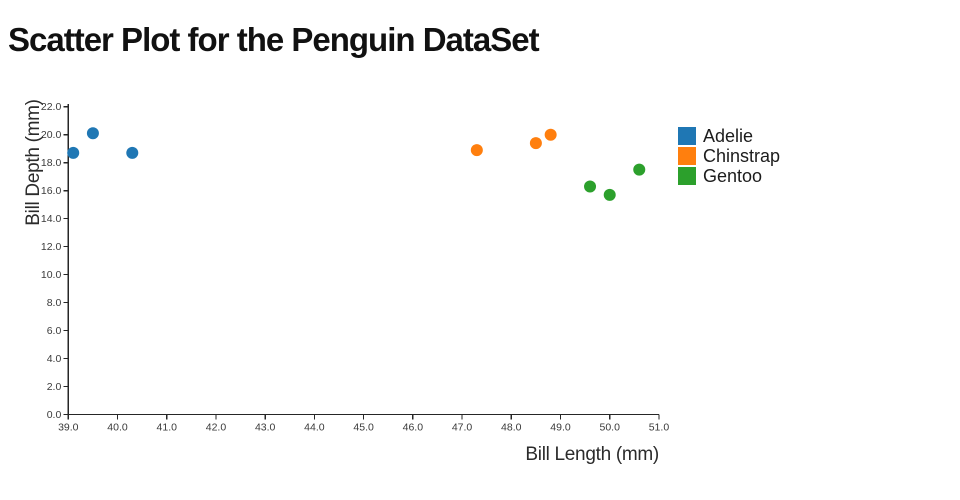  What do you see at coordinates (51, 163) in the screenshot?
I see `y-tick-label: 18.0` at bounding box center [51, 163].